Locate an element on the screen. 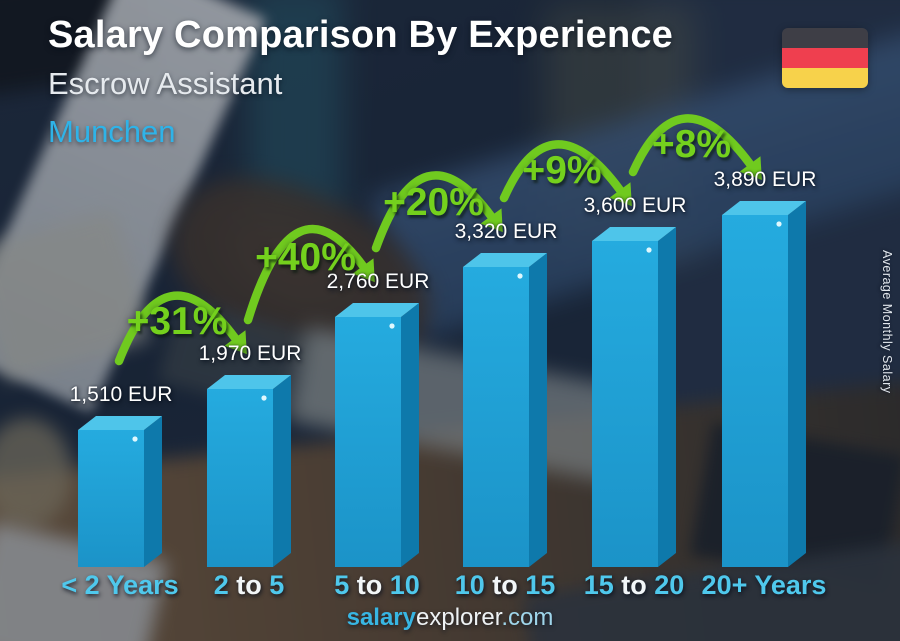 The height and width of the screenshot is (641, 900). category-label: 15 to 20 is located at coordinates (634, 585).